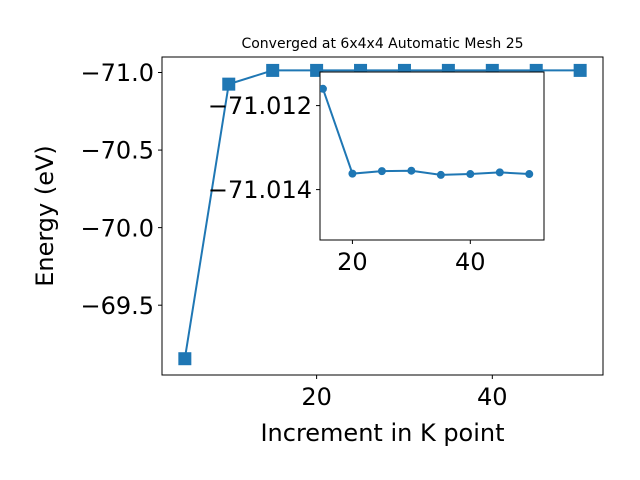 The height and width of the screenshot is (480, 640). Describe the element at coordinates (352, 262) in the screenshot. I see `inset-x-tick-label: 20` at that location.